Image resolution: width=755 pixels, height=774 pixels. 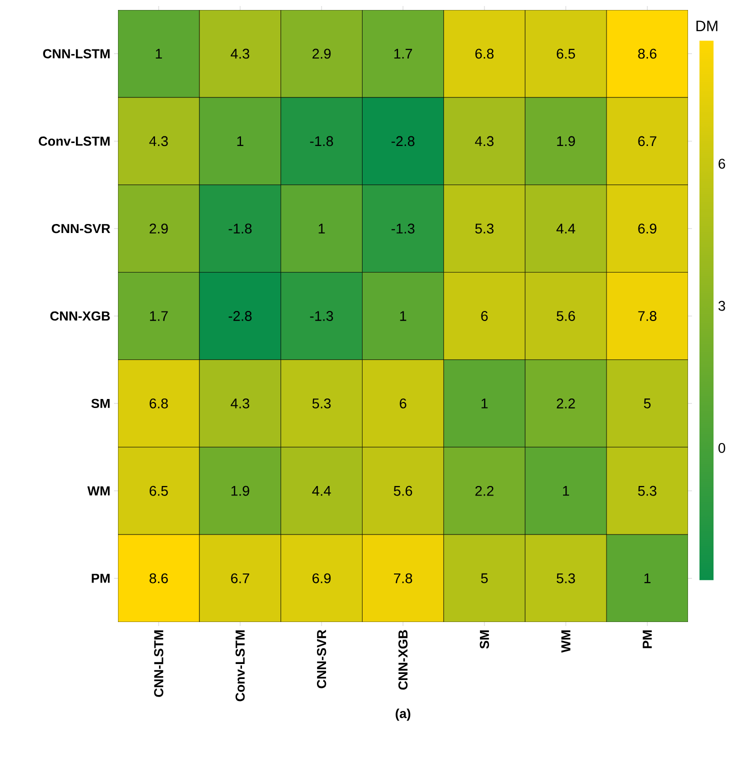 What do you see at coordinates (722, 305) in the screenshot?
I see `color-bar-label: 3` at bounding box center [722, 305].